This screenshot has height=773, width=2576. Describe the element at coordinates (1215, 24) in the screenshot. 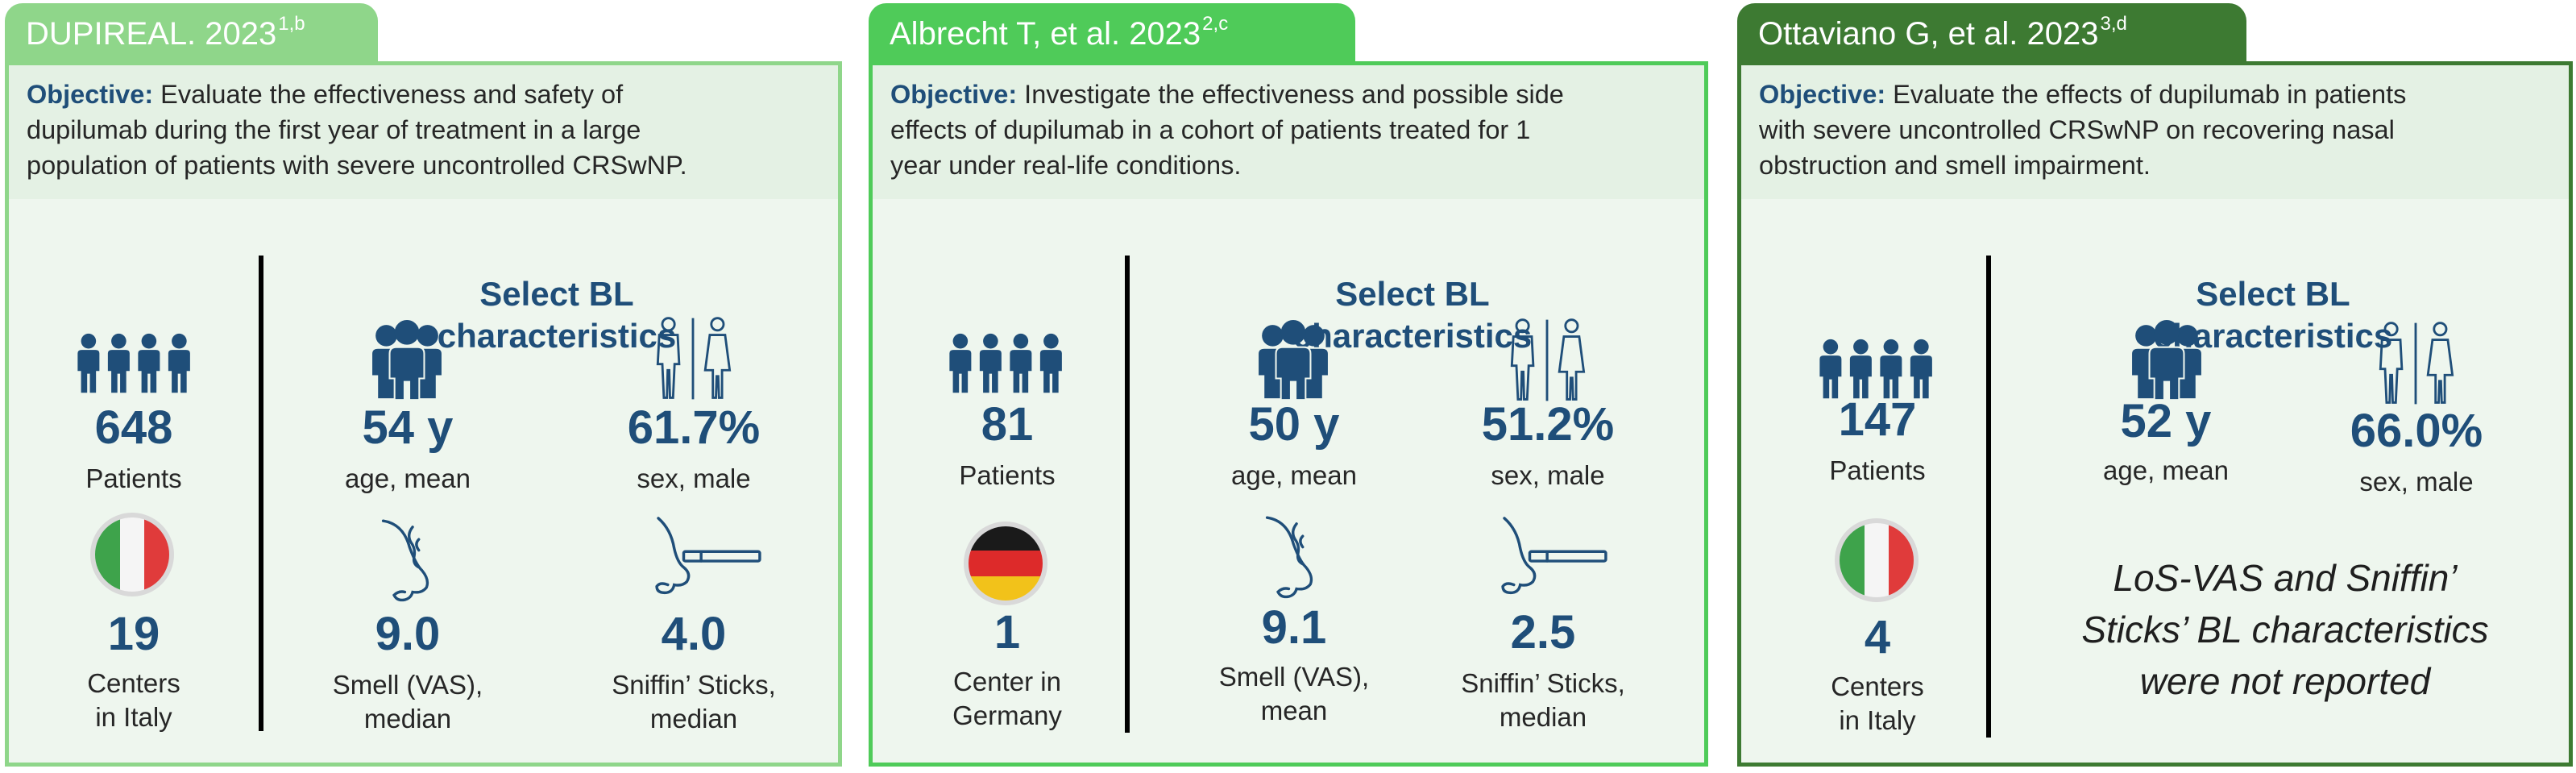

I see `study-citation: 2,c` at that location.